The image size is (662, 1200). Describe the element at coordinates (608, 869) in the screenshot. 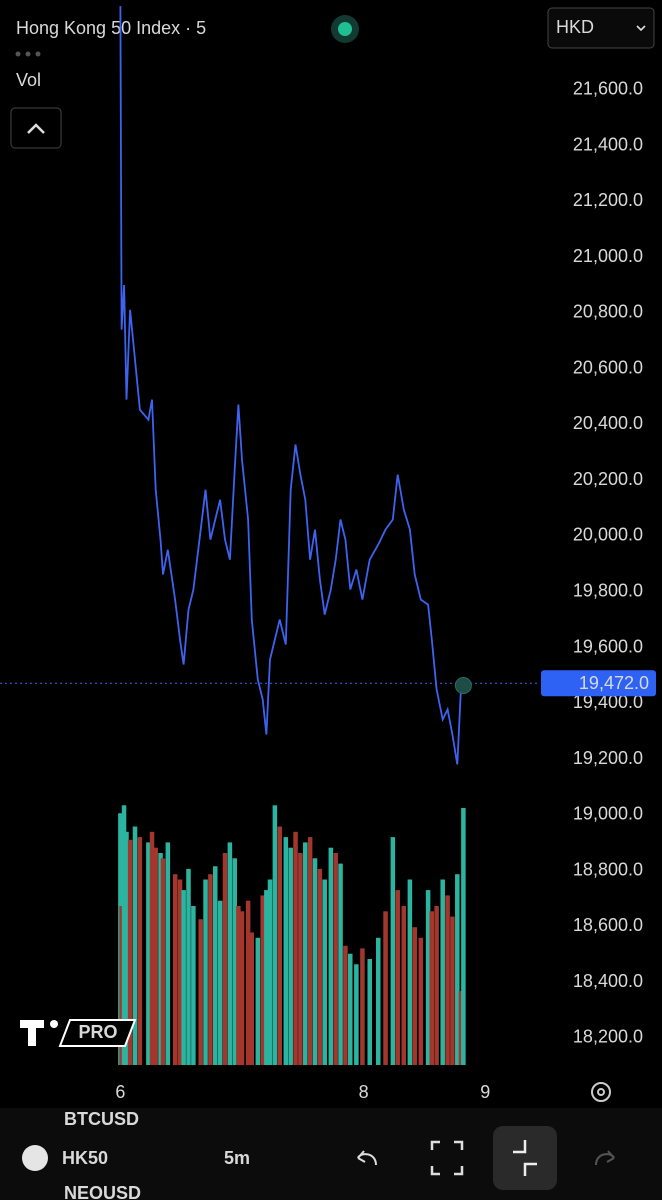

I see `y-tick-label: 18,800.0` at that location.